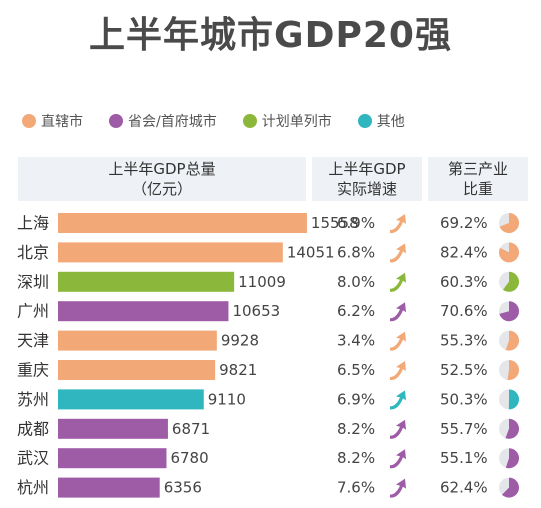 The height and width of the screenshot is (508, 541). Describe the element at coordinates (33, 399) in the screenshot. I see `category-label: 苏州` at that location.